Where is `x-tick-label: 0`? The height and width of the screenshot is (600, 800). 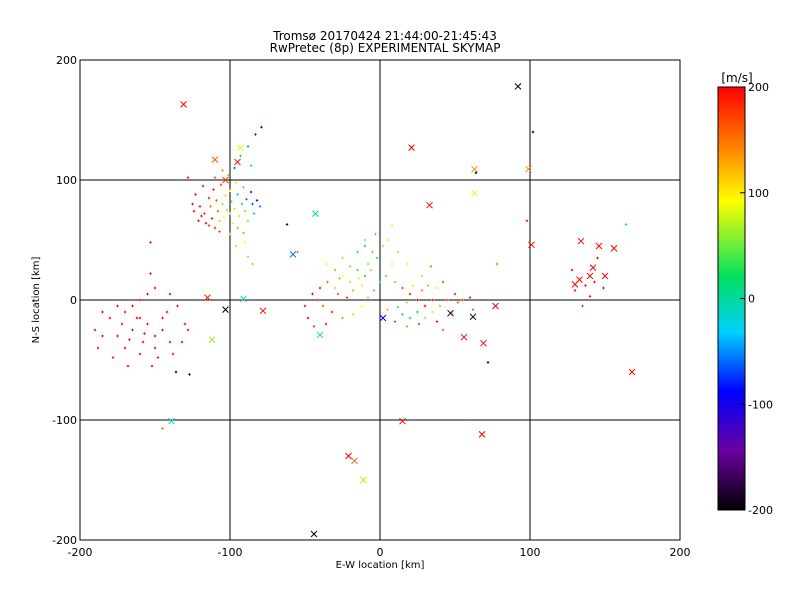
x-tick-label: 0 is located at coordinates (380, 552).